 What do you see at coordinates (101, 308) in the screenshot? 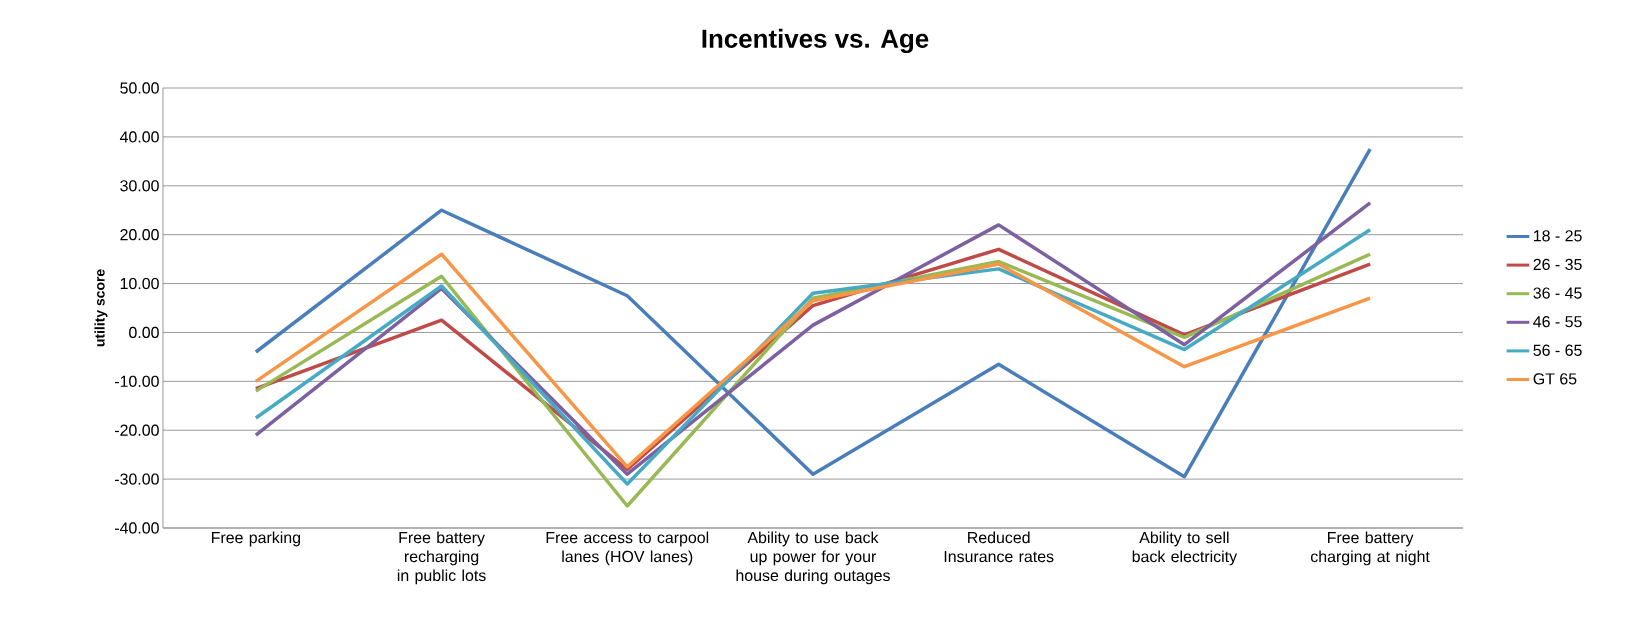
I see `y-axis-title: utility score` at bounding box center [101, 308].